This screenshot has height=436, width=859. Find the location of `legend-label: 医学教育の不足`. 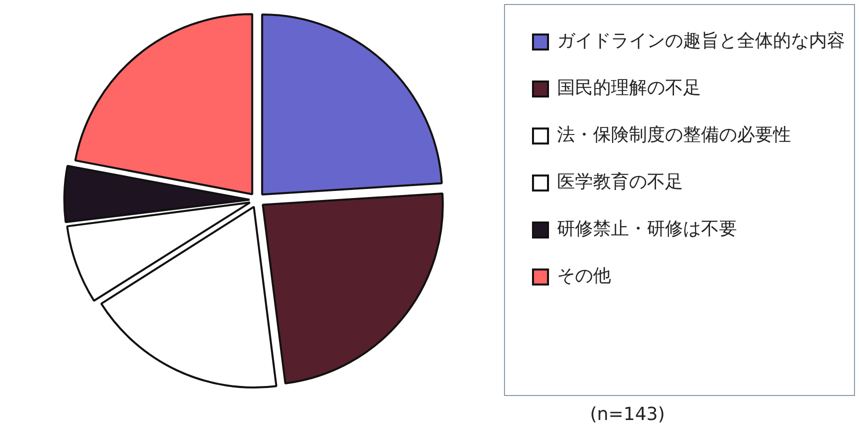

legend-label: 医学教育の不足 is located at coordinates (620, 182).